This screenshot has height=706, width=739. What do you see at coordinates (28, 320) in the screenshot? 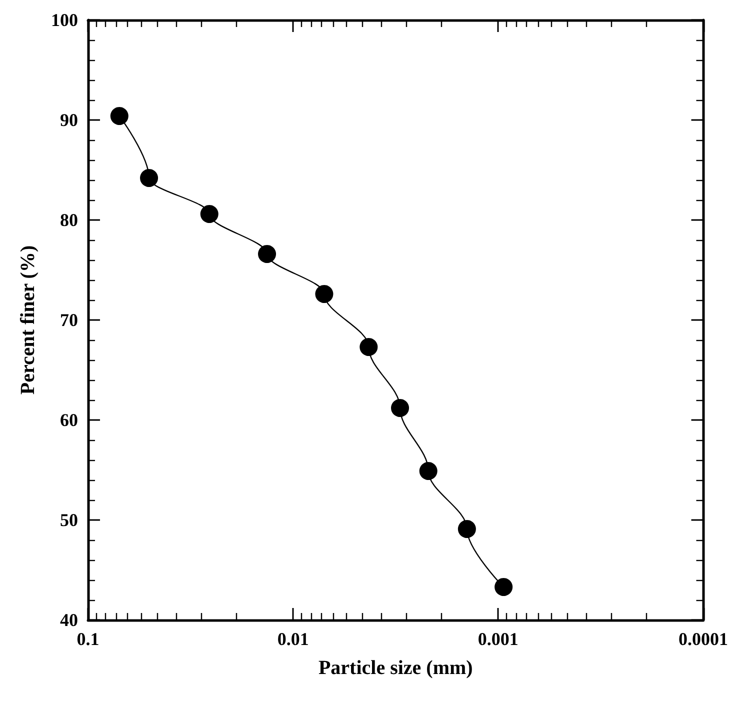
I see `y-axis-title: Percent finer (%)` at bounding box center [28, 320].